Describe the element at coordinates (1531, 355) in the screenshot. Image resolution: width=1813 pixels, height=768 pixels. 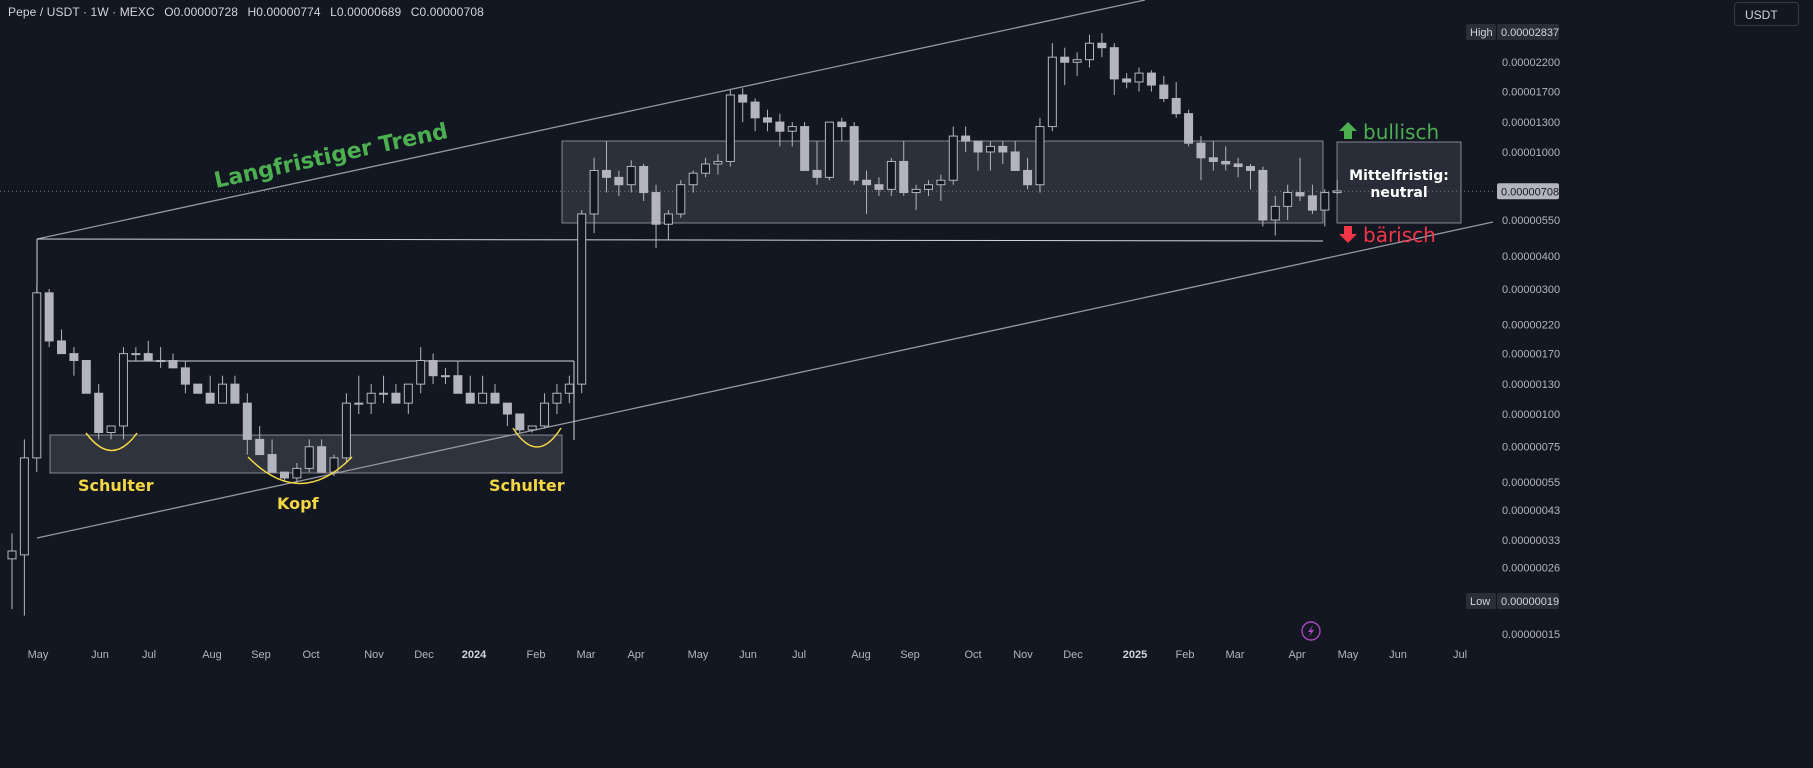
I see `price-tick: 0.00000170` at that location.